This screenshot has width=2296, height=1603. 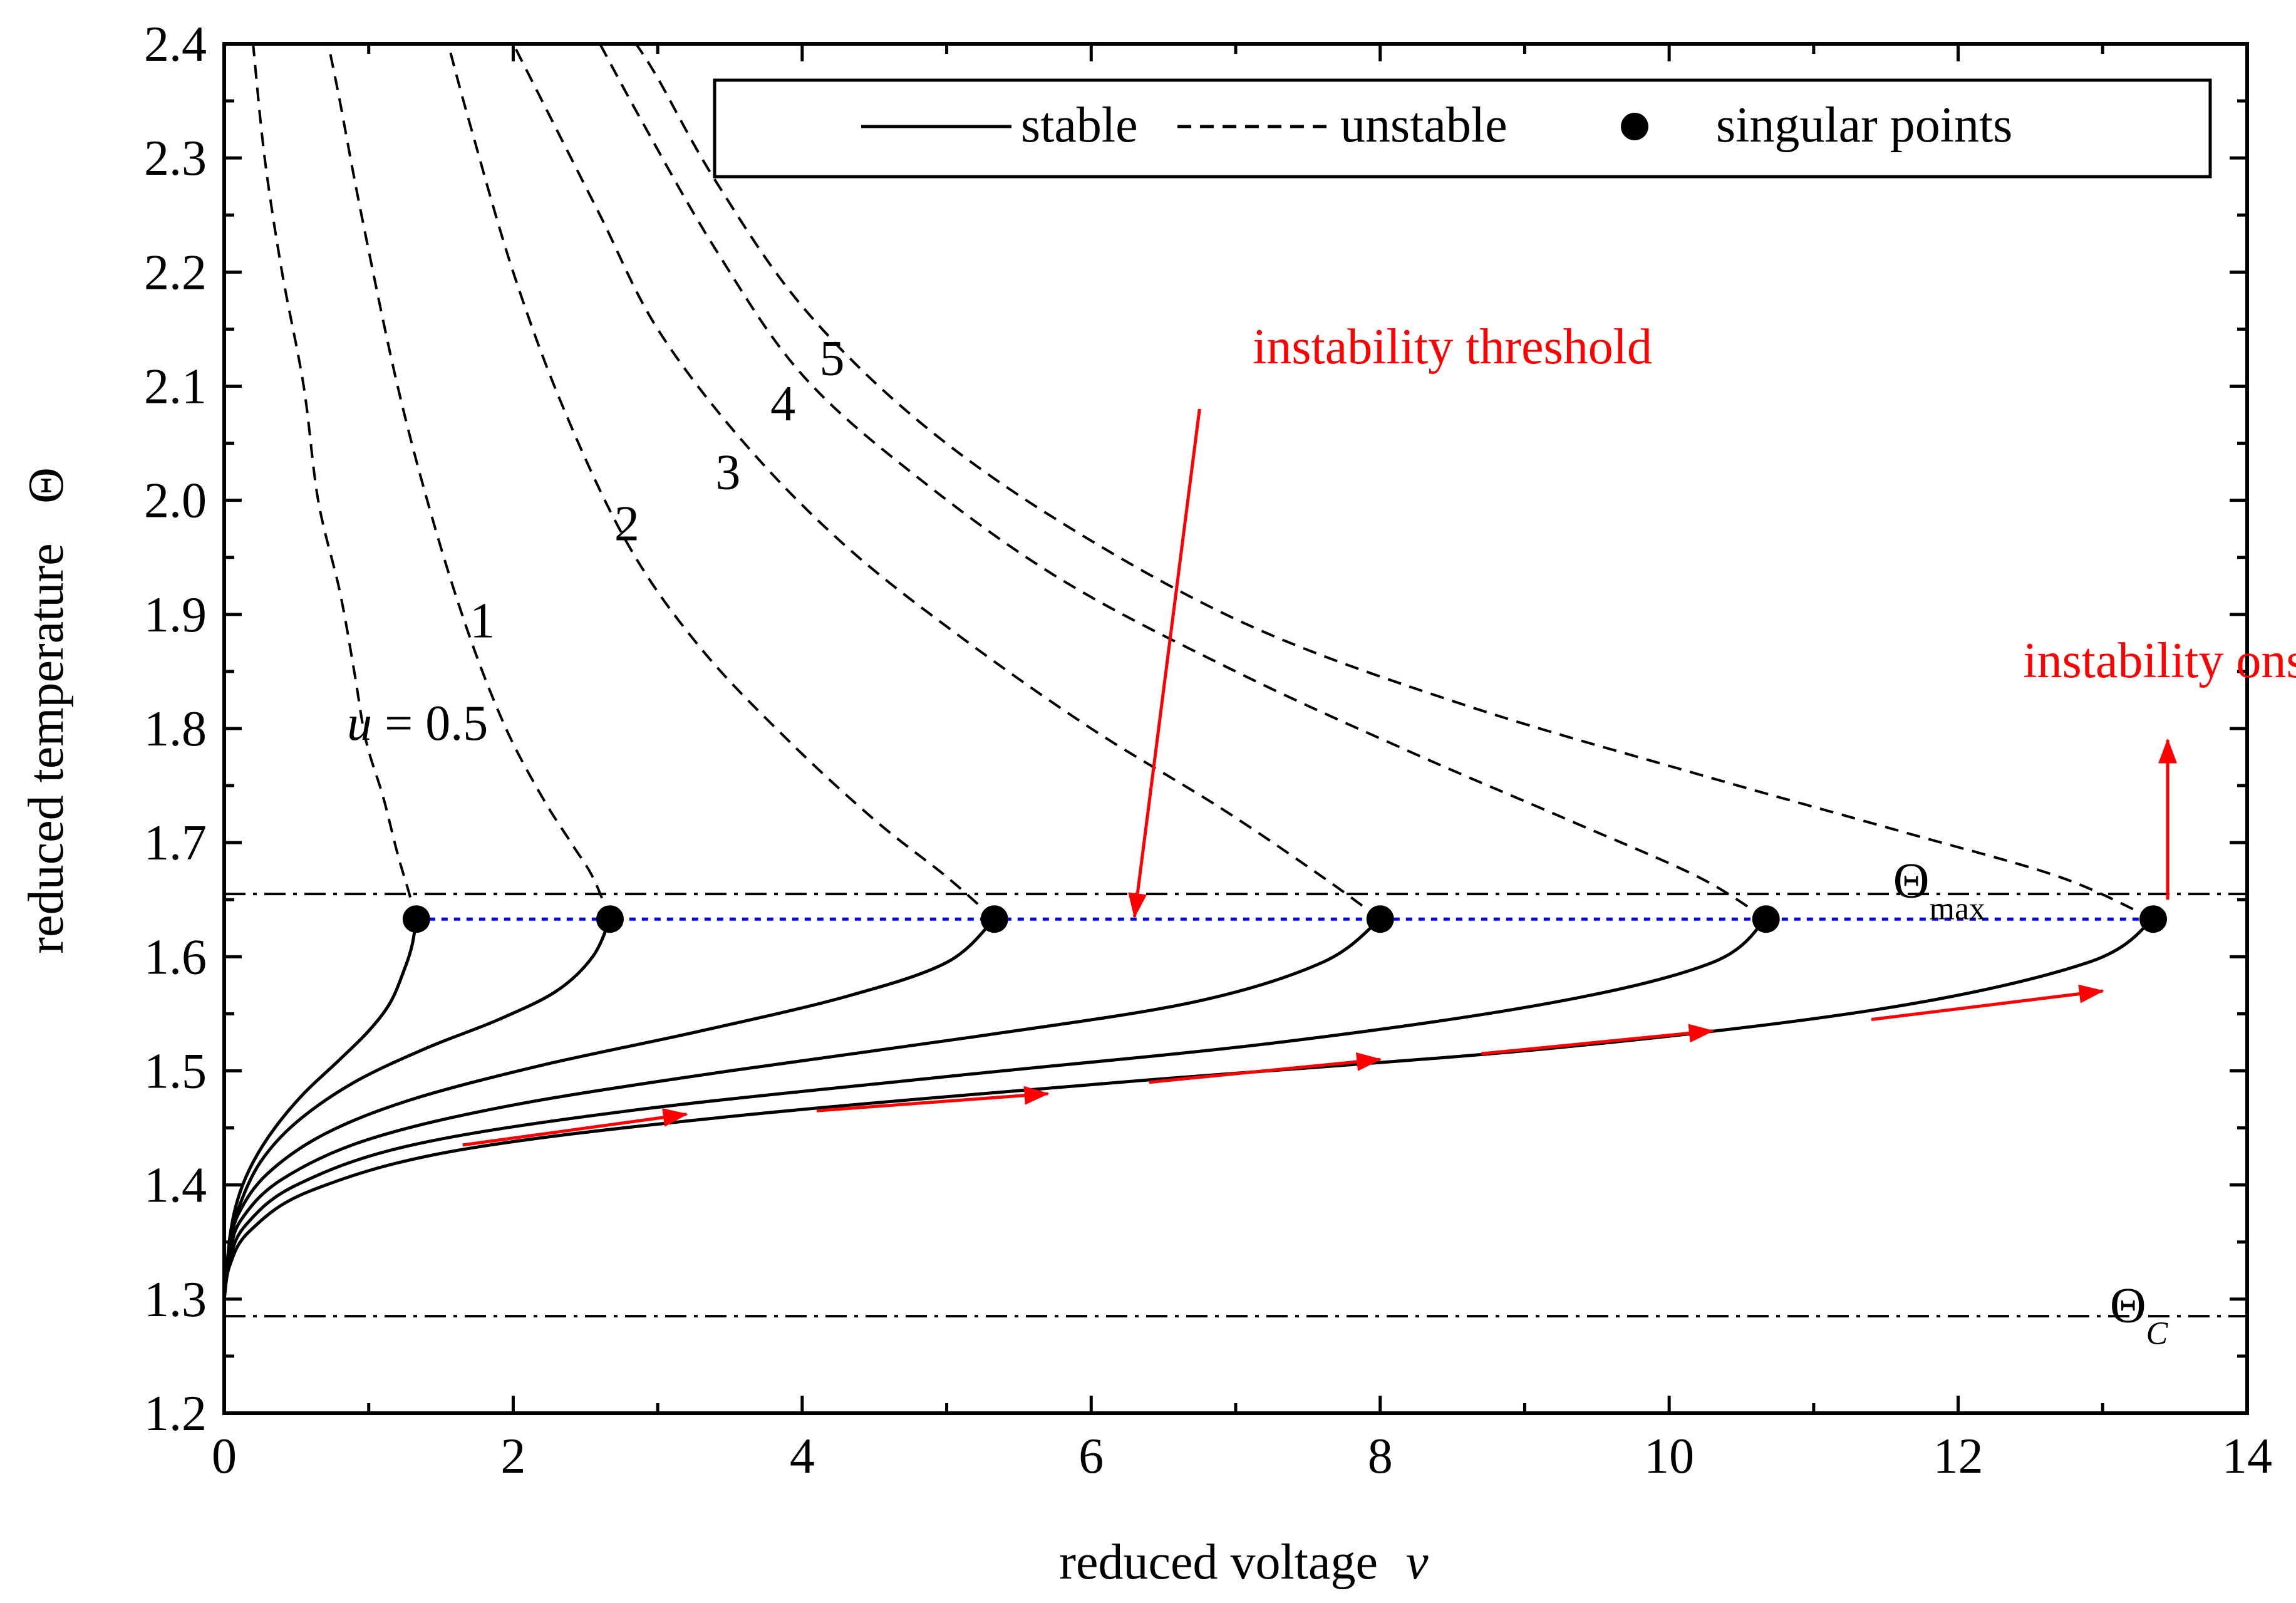 I want to click on x-tick-label: 6, so click(x=1091, y=1456).